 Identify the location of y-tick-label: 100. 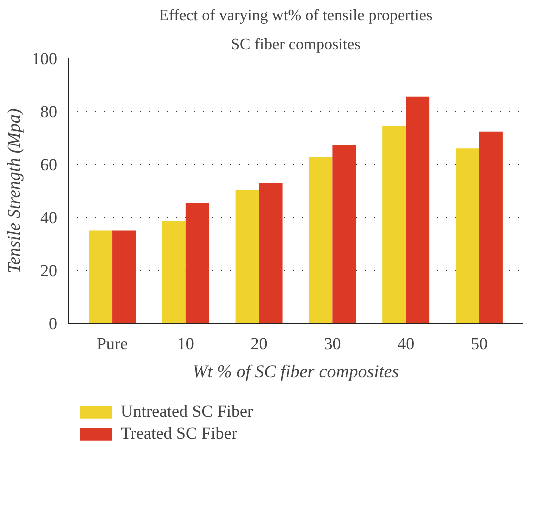
(45, 59).